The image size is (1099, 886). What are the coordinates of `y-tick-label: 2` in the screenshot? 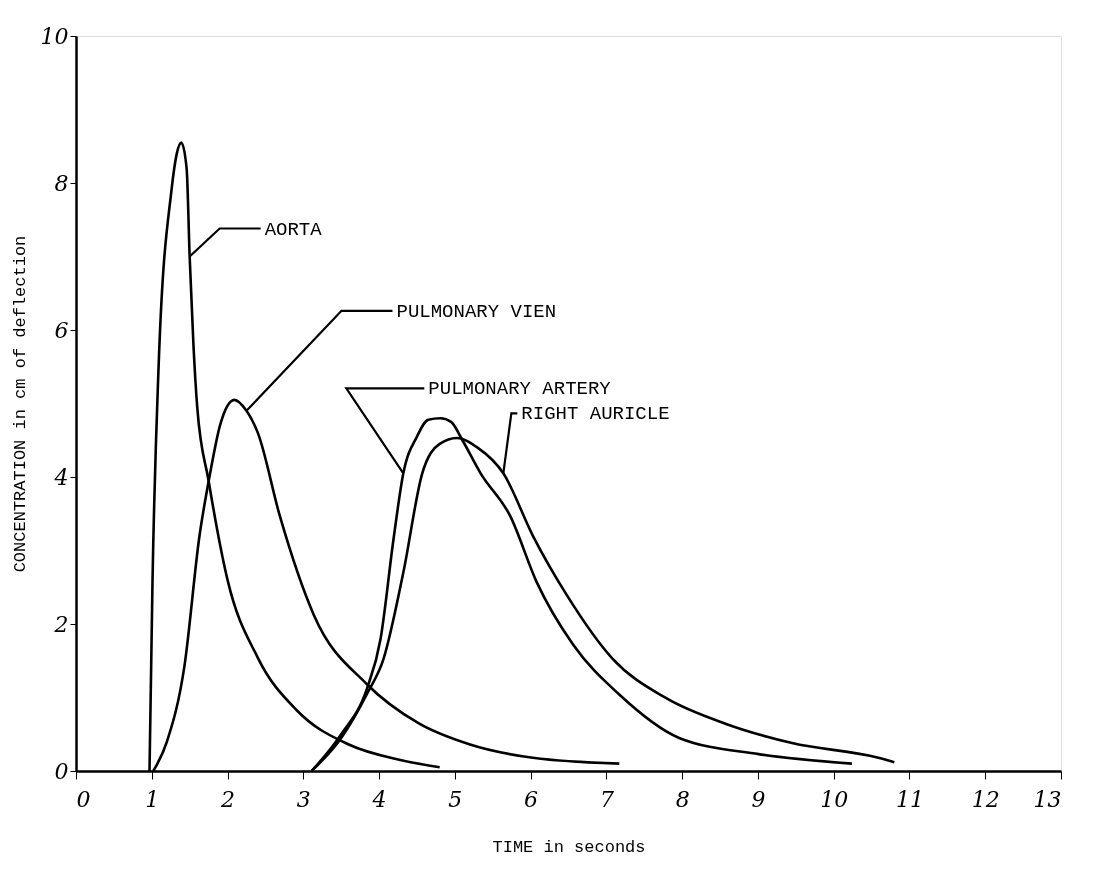 It's located at (61, 624).